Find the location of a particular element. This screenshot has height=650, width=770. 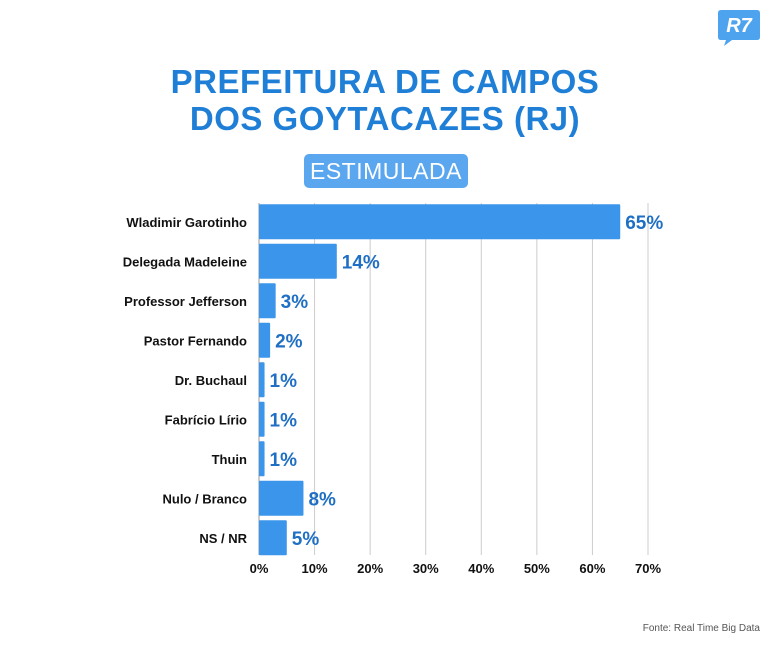

category-label: Pastor Fernando is located at coordinates (195, 340).